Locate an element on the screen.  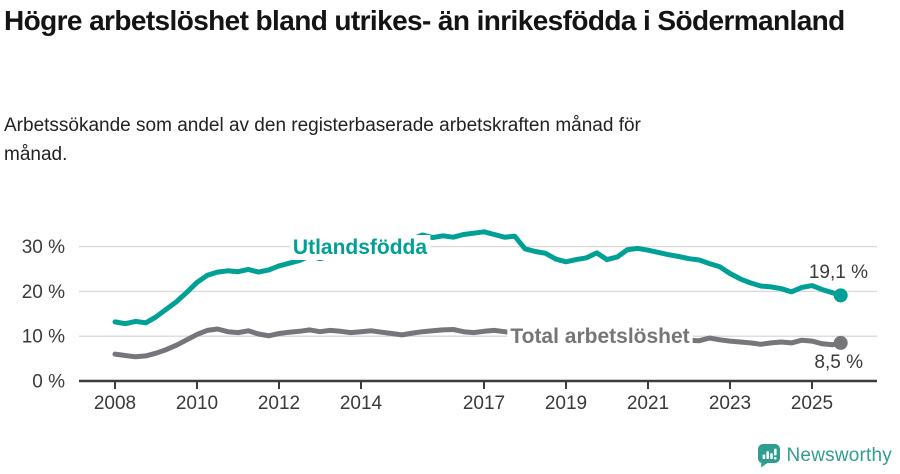
series-line-total is located at coordinates (478, 343).